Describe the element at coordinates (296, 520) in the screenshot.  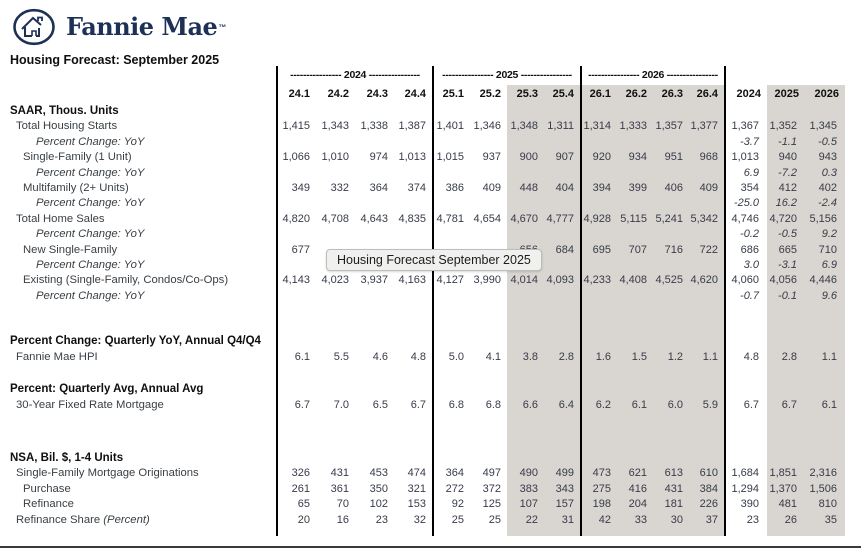
I see `table-cell: 20` at that location.